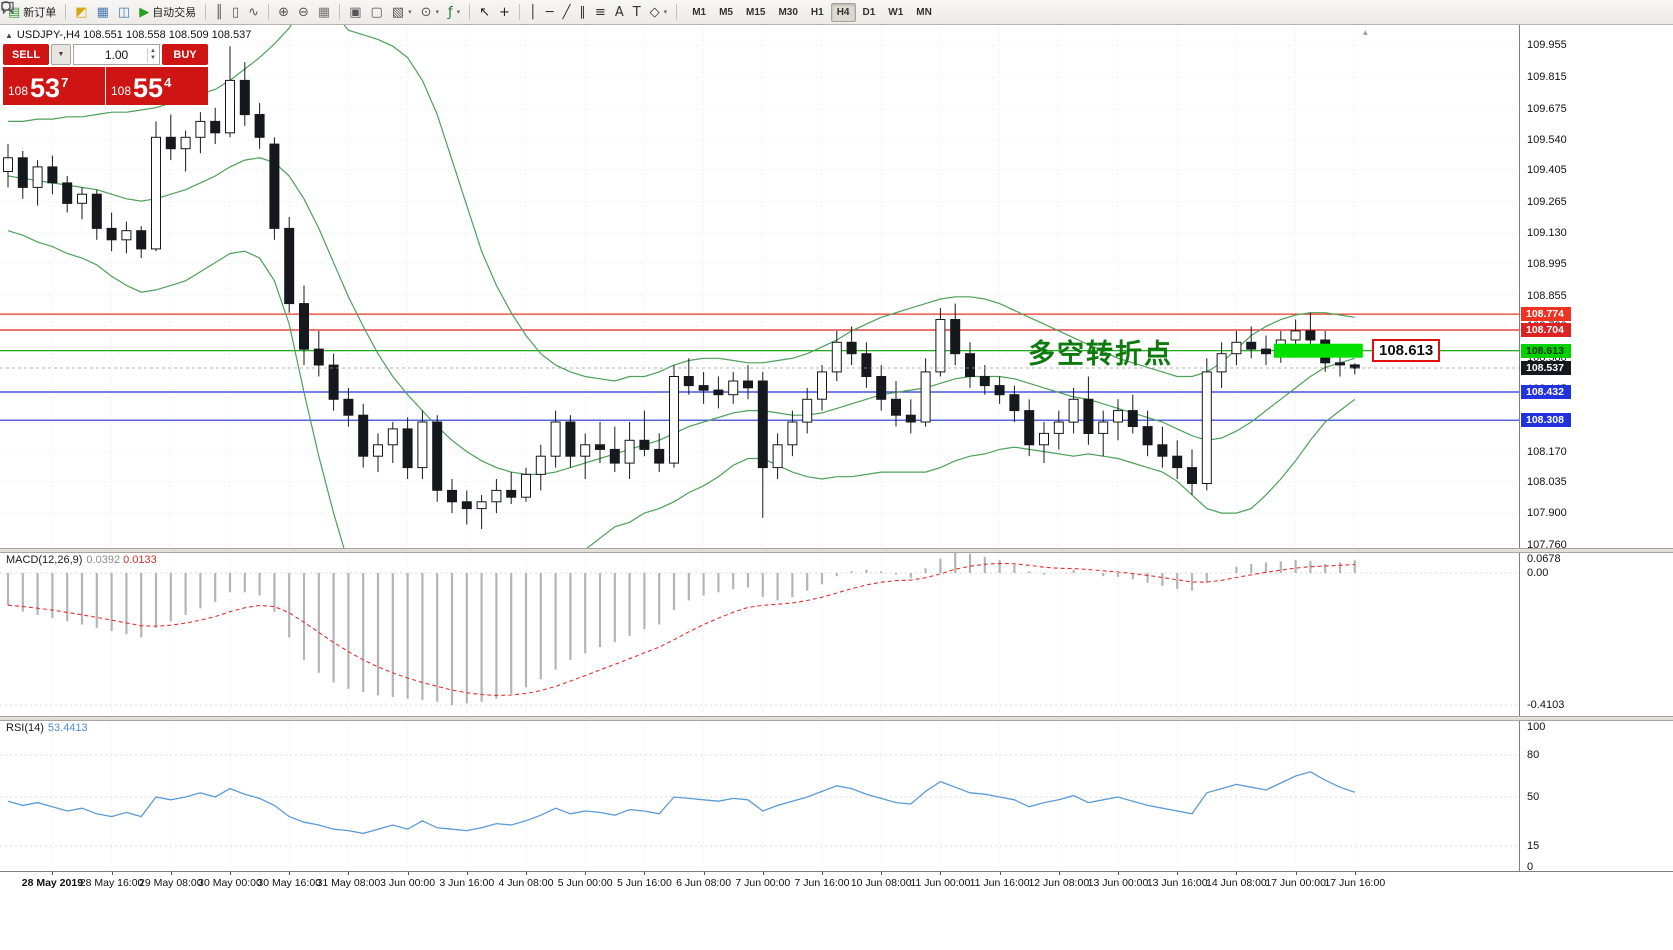  What do you see at coordinates (185, 54) in the screenshot?
I see `buy-button: BUY` at bounding box center [185, 54].